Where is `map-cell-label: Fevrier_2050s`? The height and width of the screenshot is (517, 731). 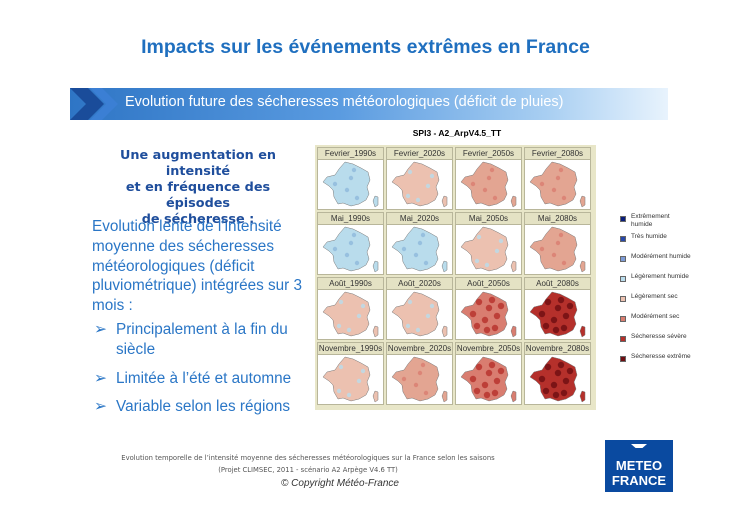 map-cell-label: Fevrier_2050s is located at coordinates (488, 154).